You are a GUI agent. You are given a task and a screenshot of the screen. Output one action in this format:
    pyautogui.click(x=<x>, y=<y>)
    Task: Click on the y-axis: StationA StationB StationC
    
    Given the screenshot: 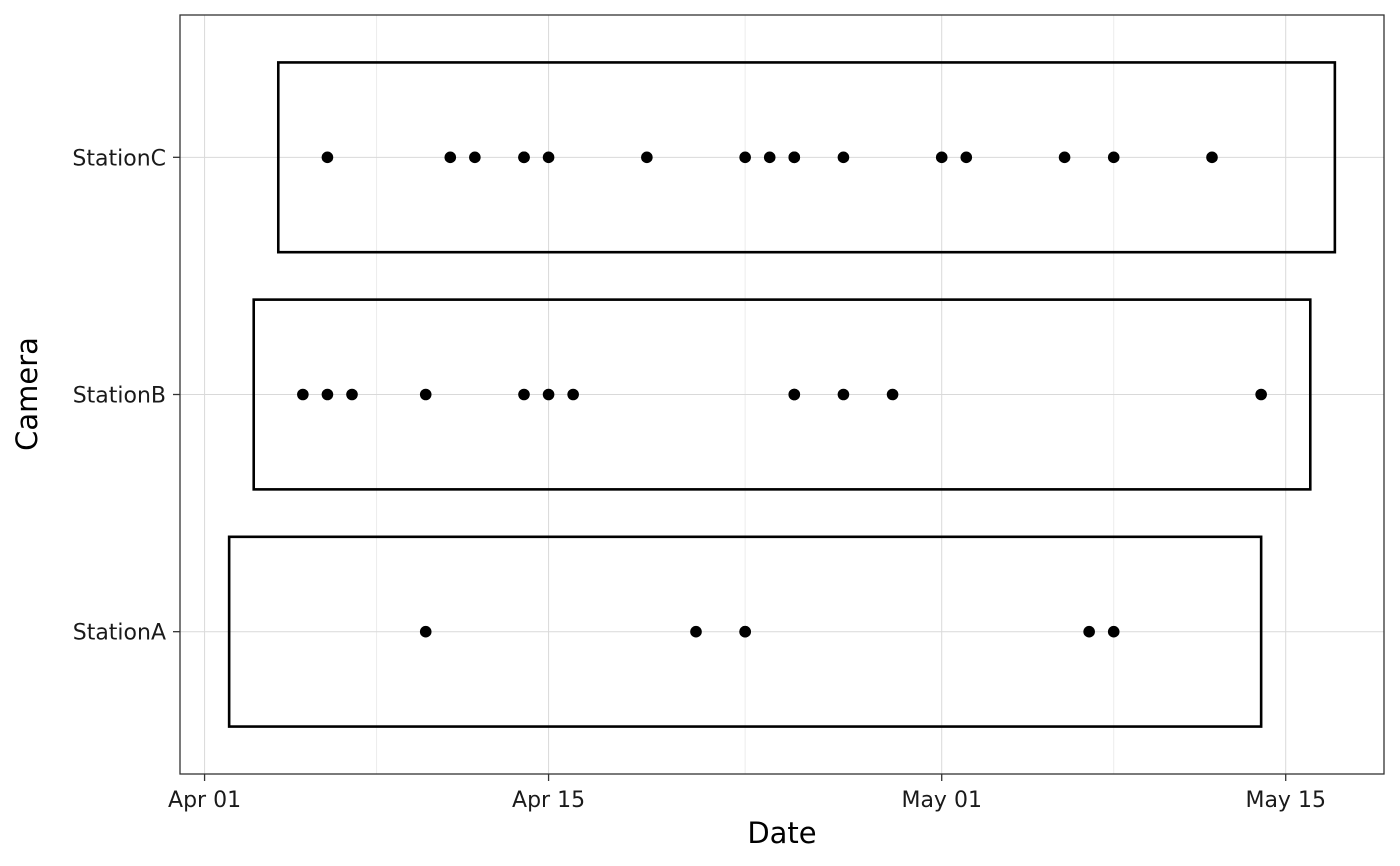 What is the action you would take?
    pyautogui.click(x=126, y=396)
    